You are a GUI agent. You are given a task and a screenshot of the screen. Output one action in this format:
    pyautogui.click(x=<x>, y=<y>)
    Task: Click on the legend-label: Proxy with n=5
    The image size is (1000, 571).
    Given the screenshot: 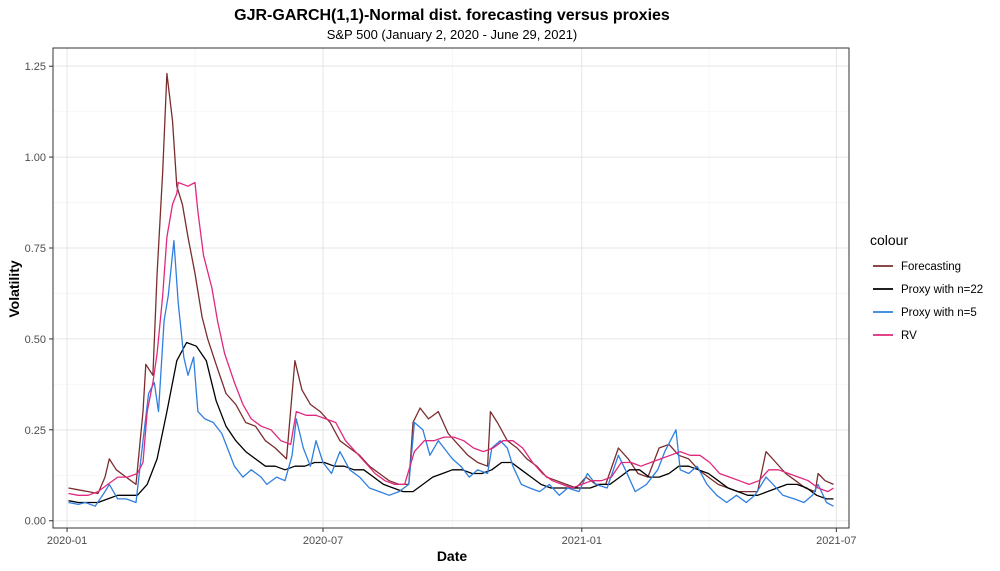 What is the action you would take?
    pyautogui.click(x=939, y=313)
    